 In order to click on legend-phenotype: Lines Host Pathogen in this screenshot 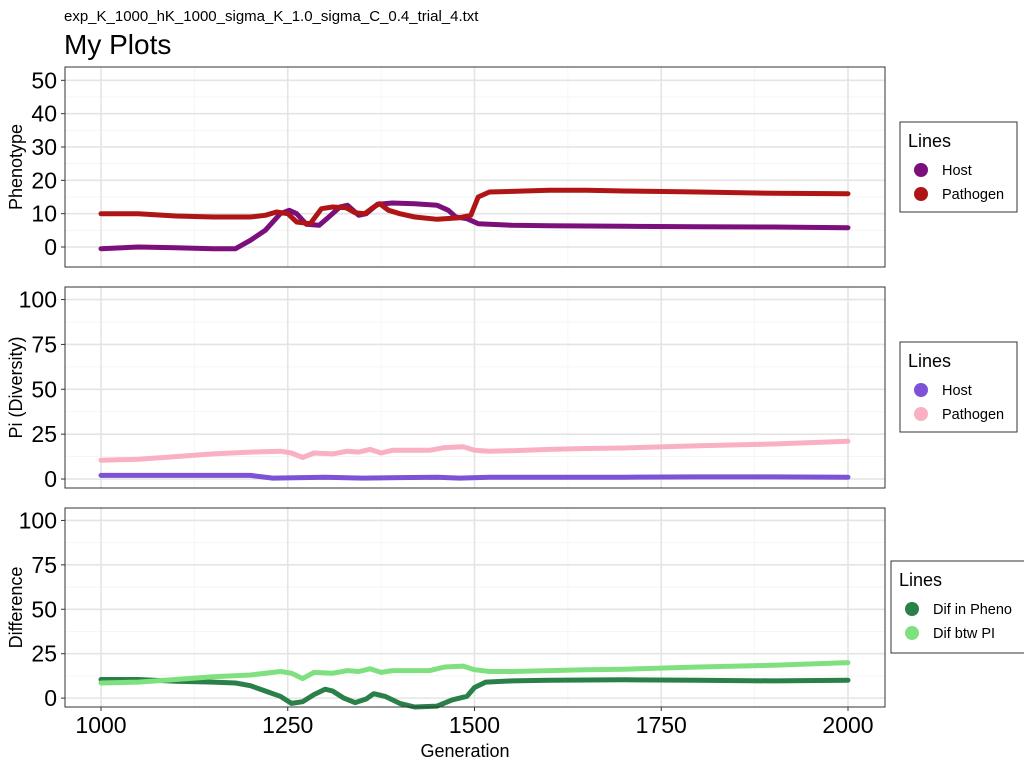, I will do `click(958, 167)`.